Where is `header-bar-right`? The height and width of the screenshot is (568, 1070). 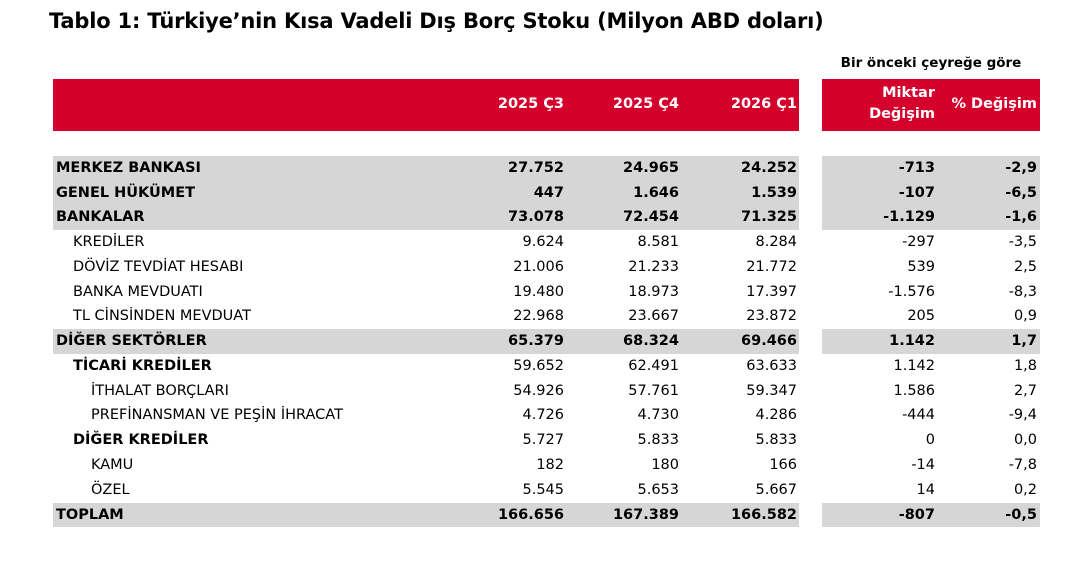
header-bar-right is located at coordinates (931, 105).